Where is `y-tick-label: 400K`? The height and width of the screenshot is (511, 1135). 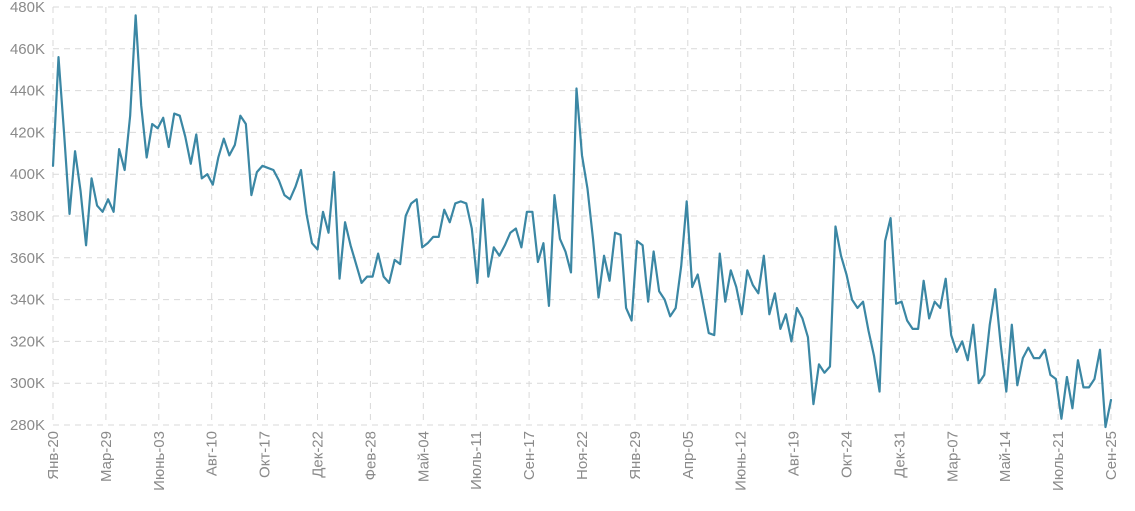
y-tick-label: 400K is located at coordinates (27, 174).